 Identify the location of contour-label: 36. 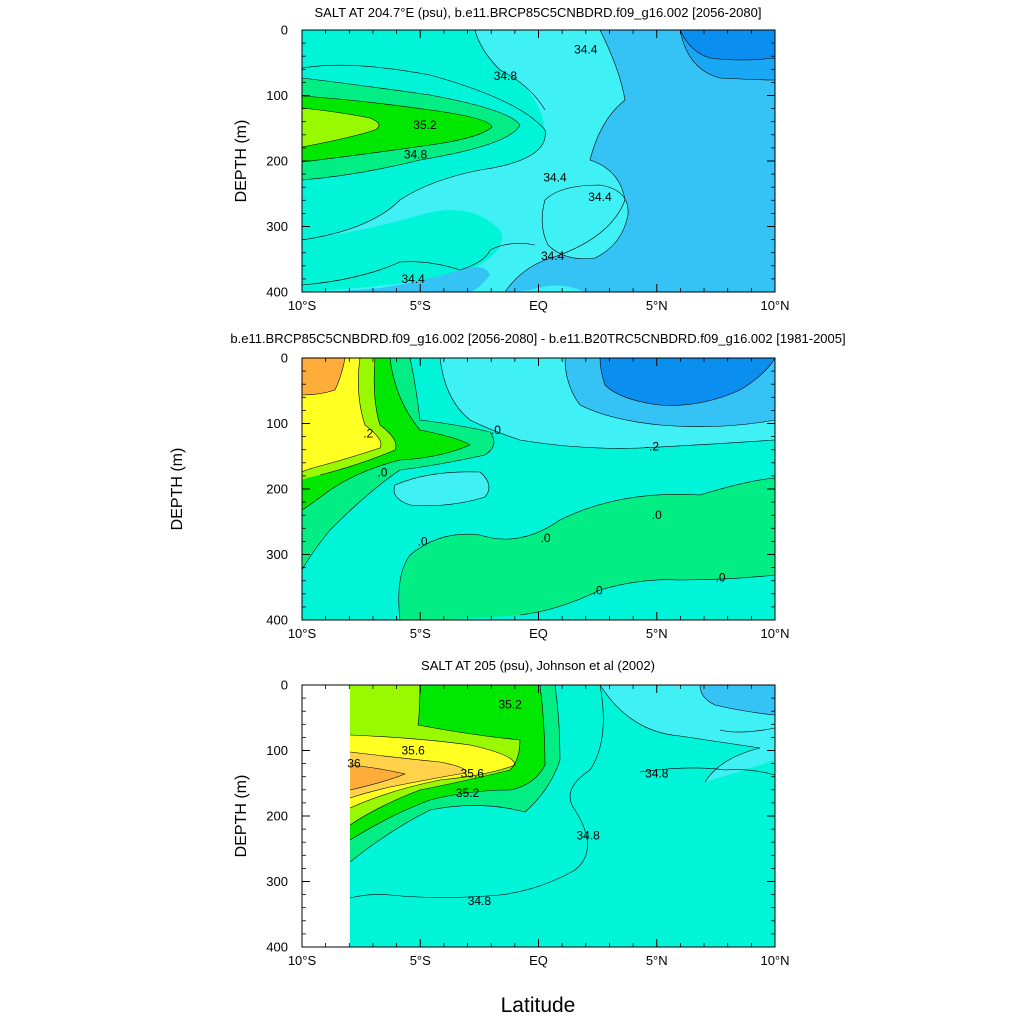
(354, 764).